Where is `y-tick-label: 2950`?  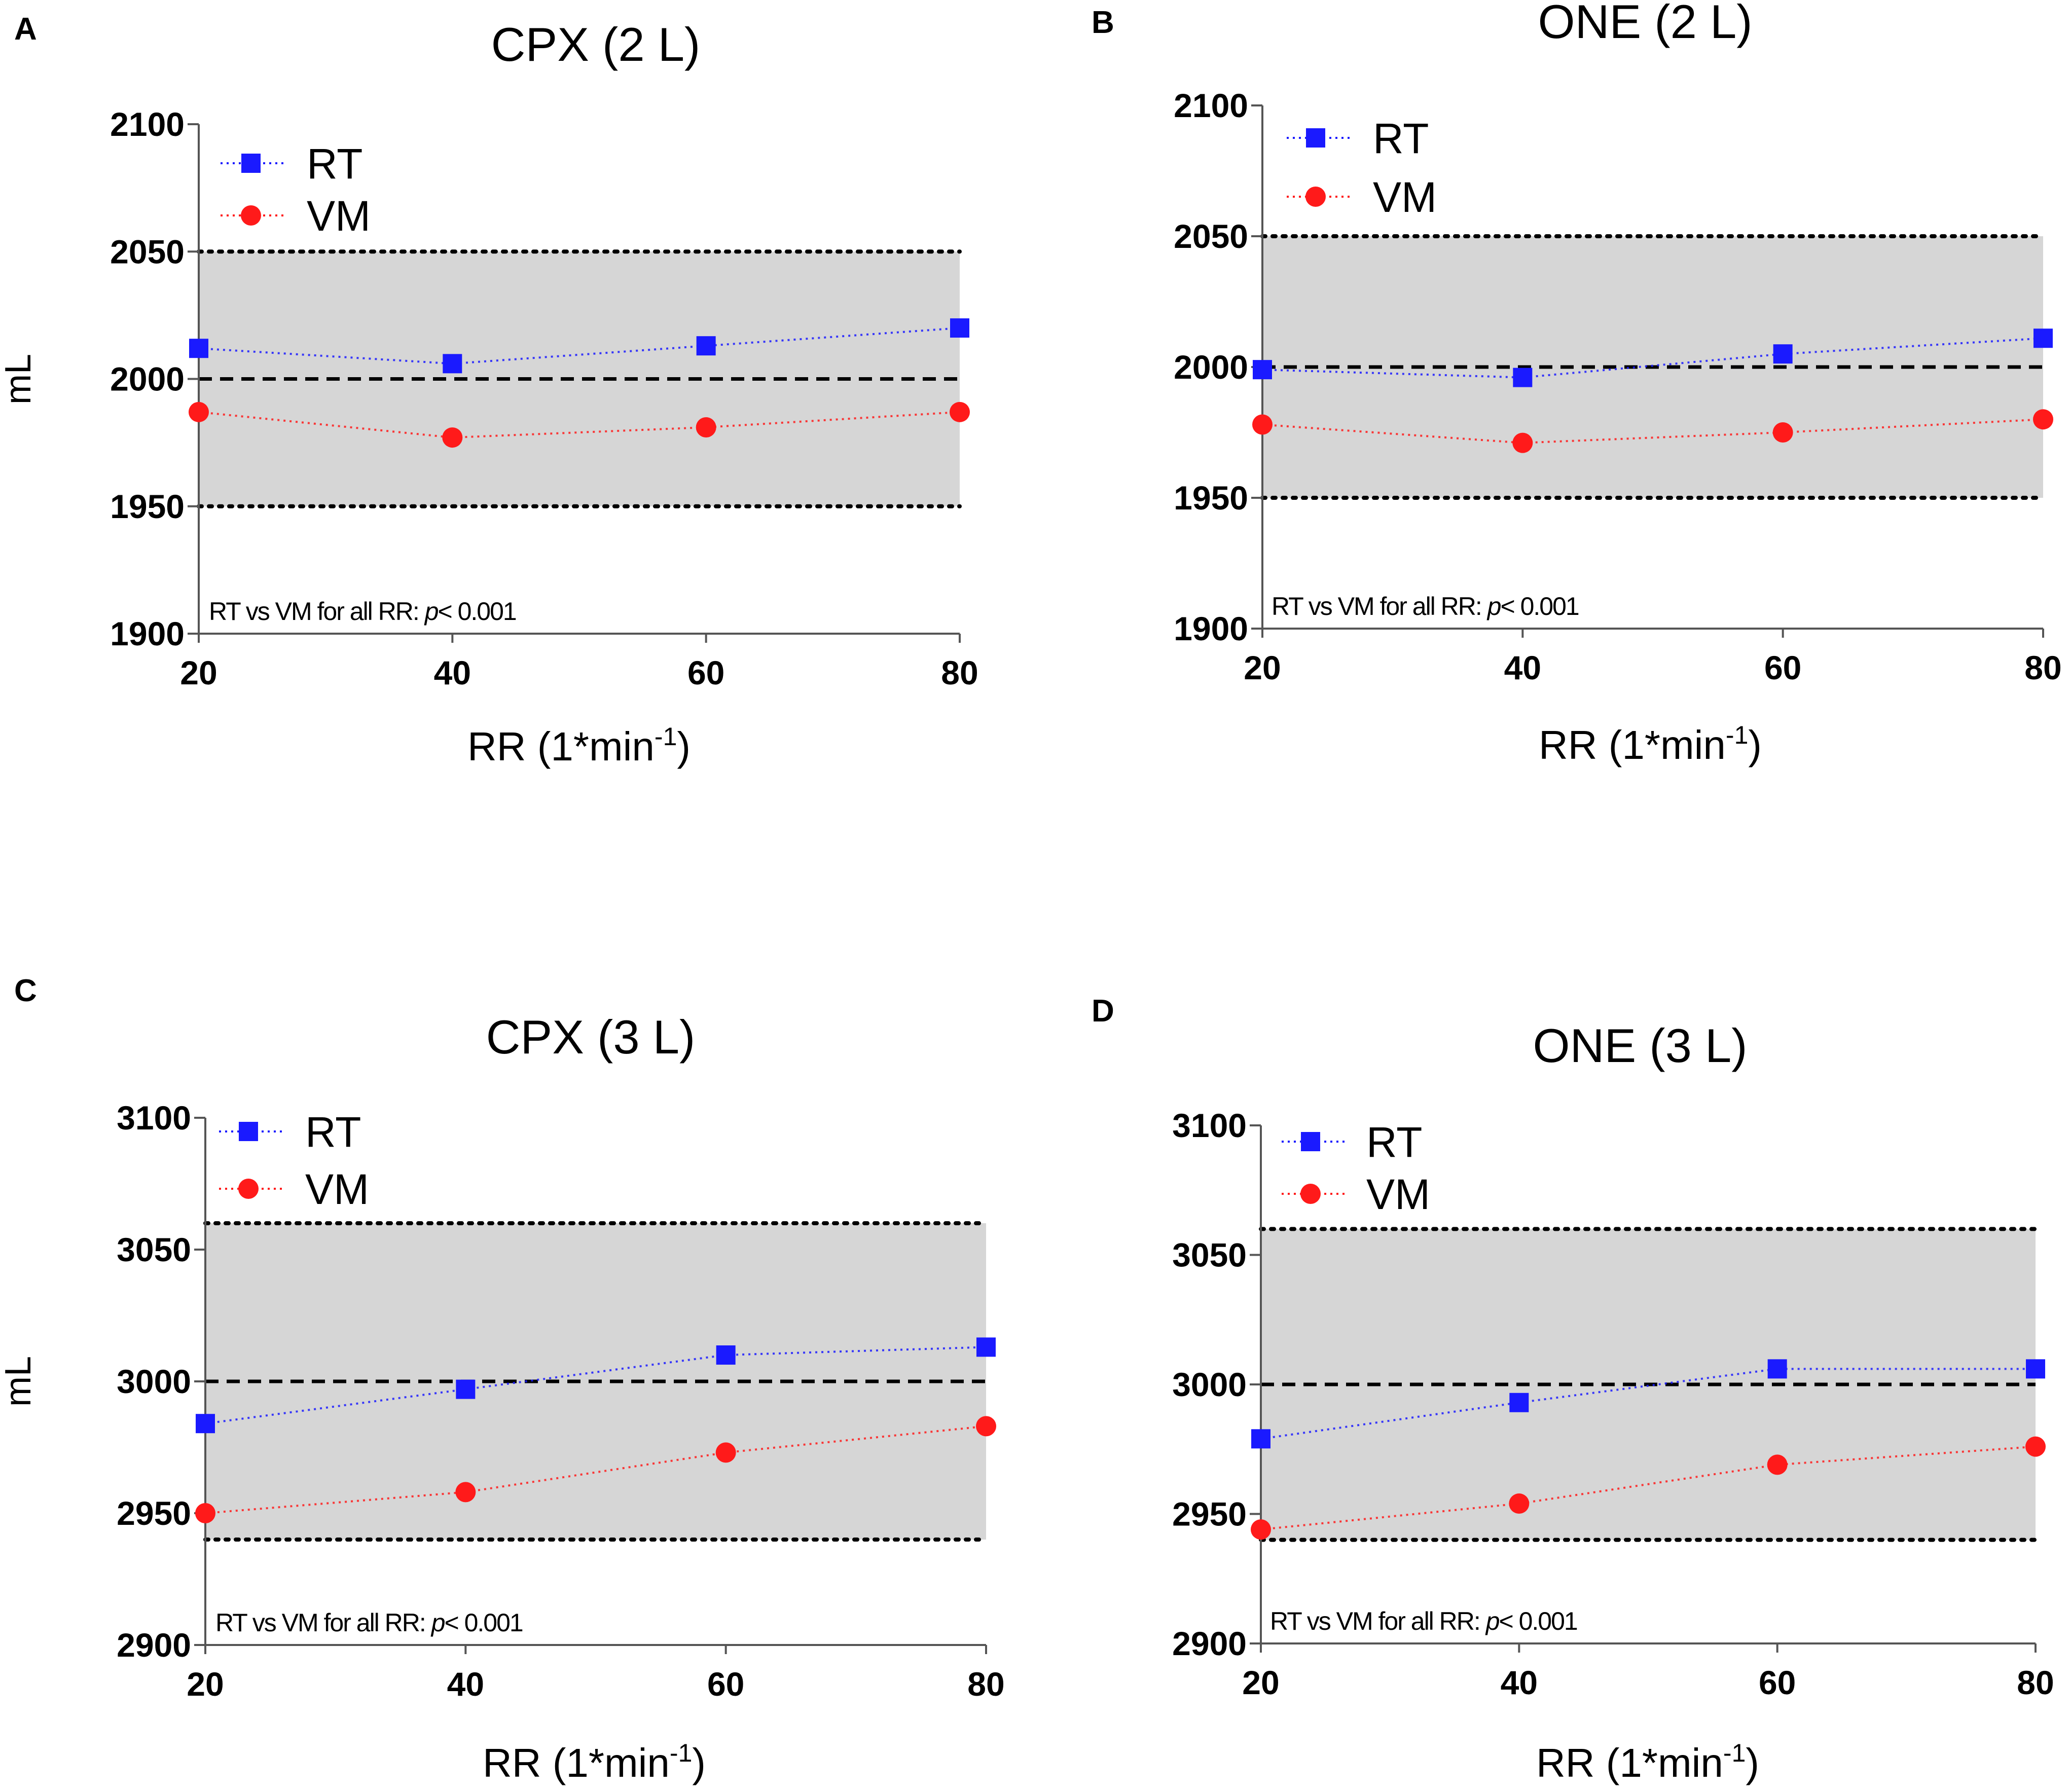 y-tick-label: 2950 is located at coordinates (1209, 1514).